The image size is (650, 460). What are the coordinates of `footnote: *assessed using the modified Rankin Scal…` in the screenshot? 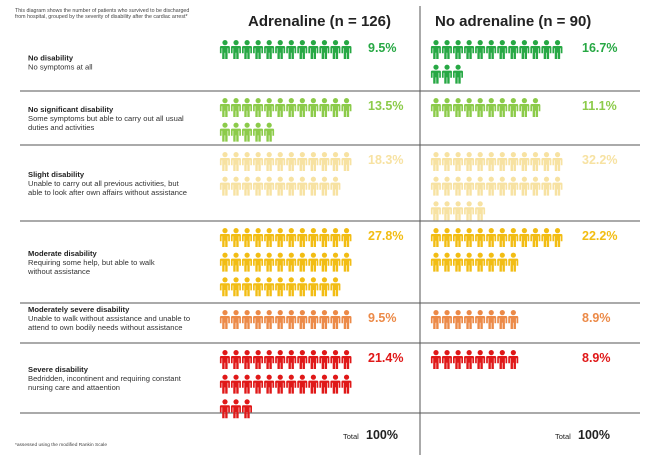 It's located at (61, 445).